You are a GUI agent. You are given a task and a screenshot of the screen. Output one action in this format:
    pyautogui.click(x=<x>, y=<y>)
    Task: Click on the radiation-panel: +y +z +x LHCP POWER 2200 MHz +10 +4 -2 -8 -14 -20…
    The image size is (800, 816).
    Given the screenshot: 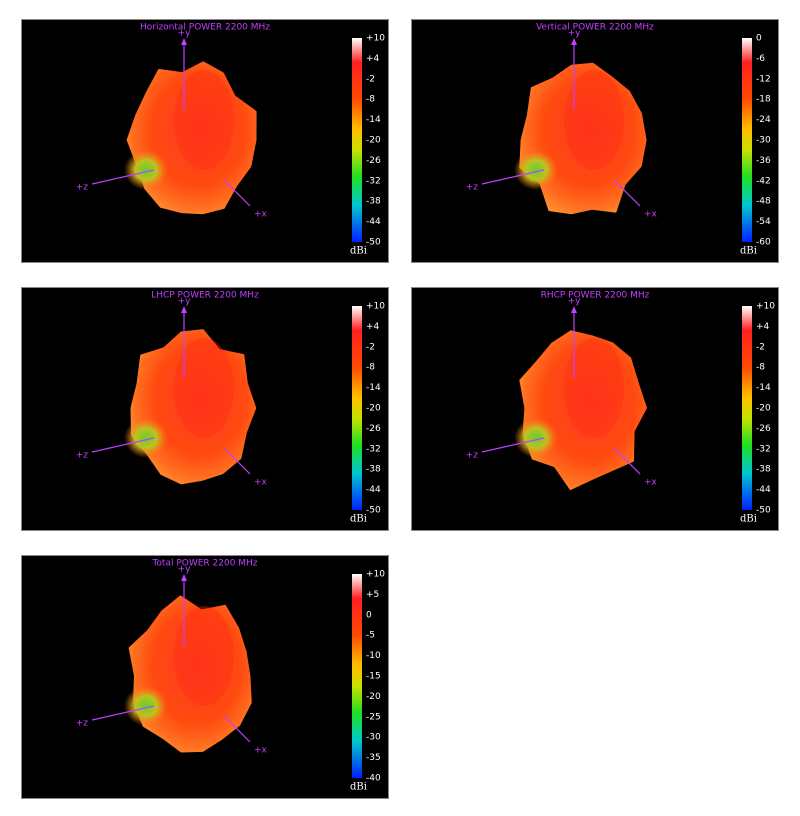 What is the action you would take?
    pyautogui.click(x=205, y=409)
    